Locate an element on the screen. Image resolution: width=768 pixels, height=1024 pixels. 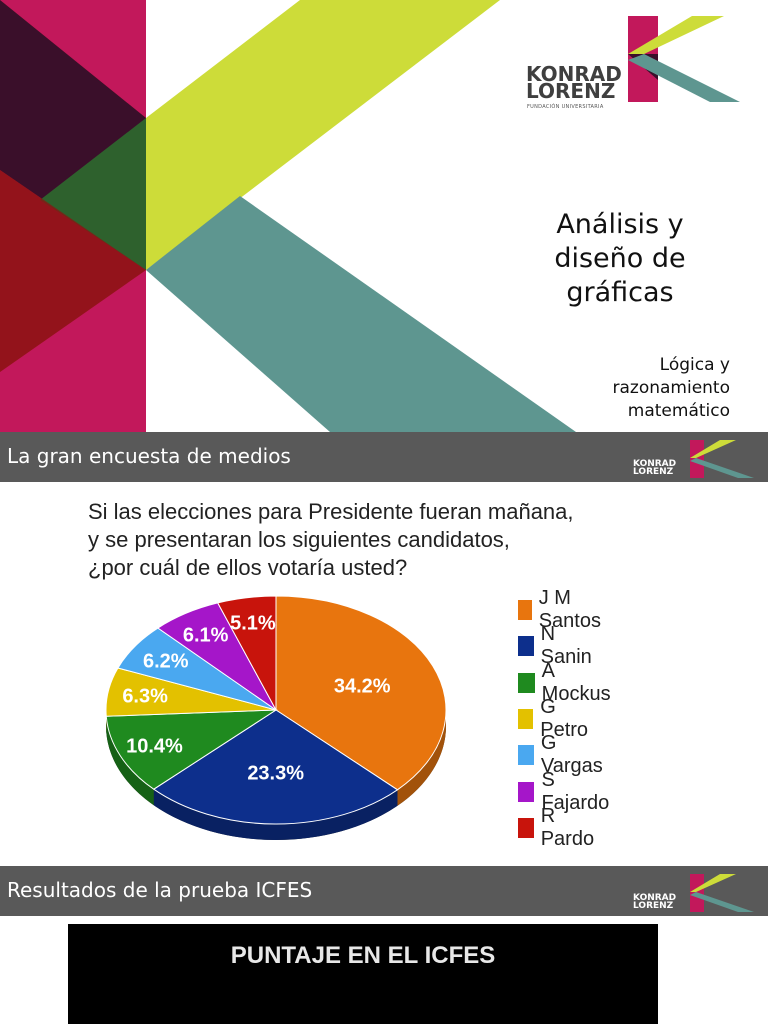
pie-chart: 34.2% 23.3% 10.4% 6.3% 6.2% 6.1%5.1% is located at coordinates (276, 717).